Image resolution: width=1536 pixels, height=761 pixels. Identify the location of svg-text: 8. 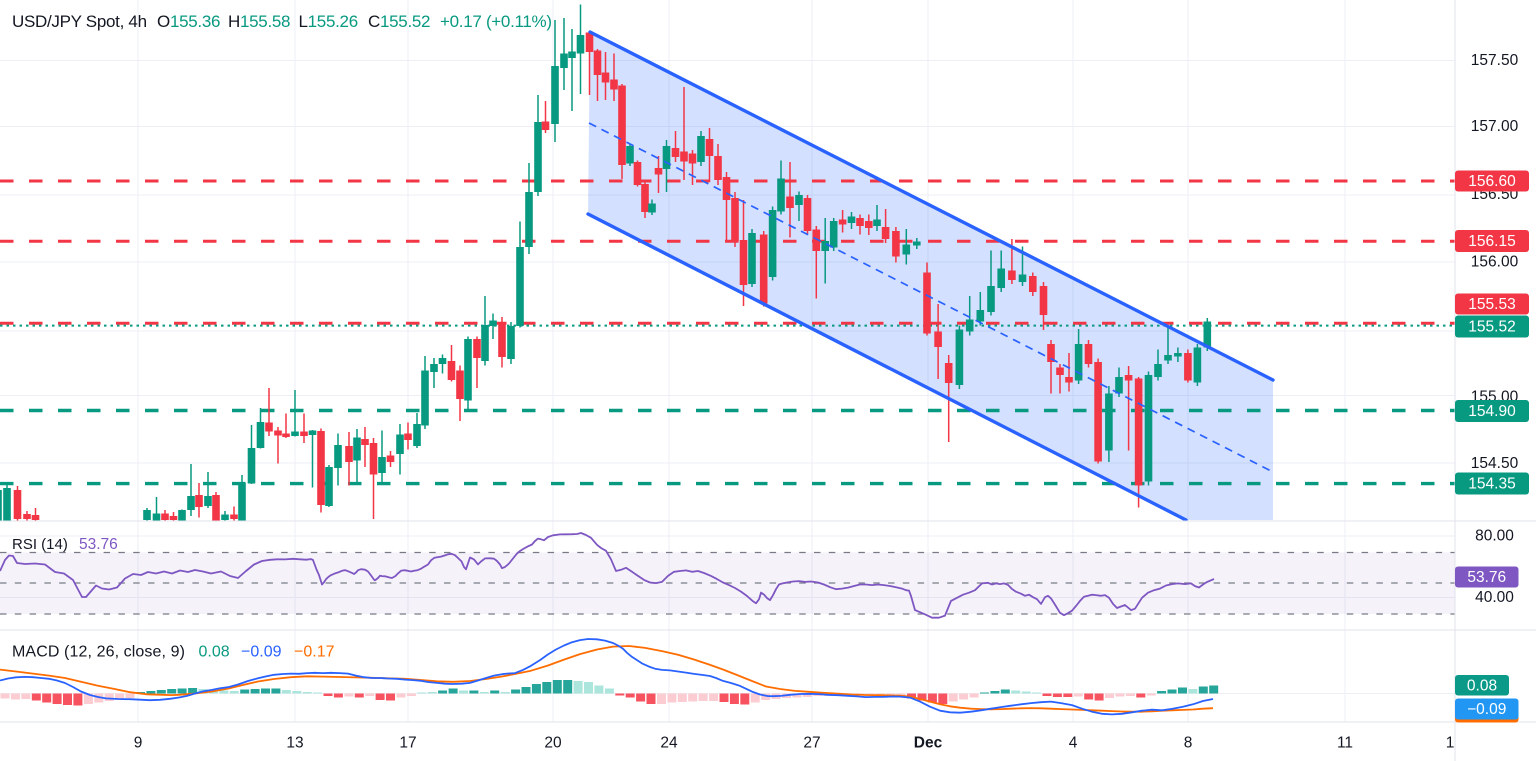
(1188, 743).